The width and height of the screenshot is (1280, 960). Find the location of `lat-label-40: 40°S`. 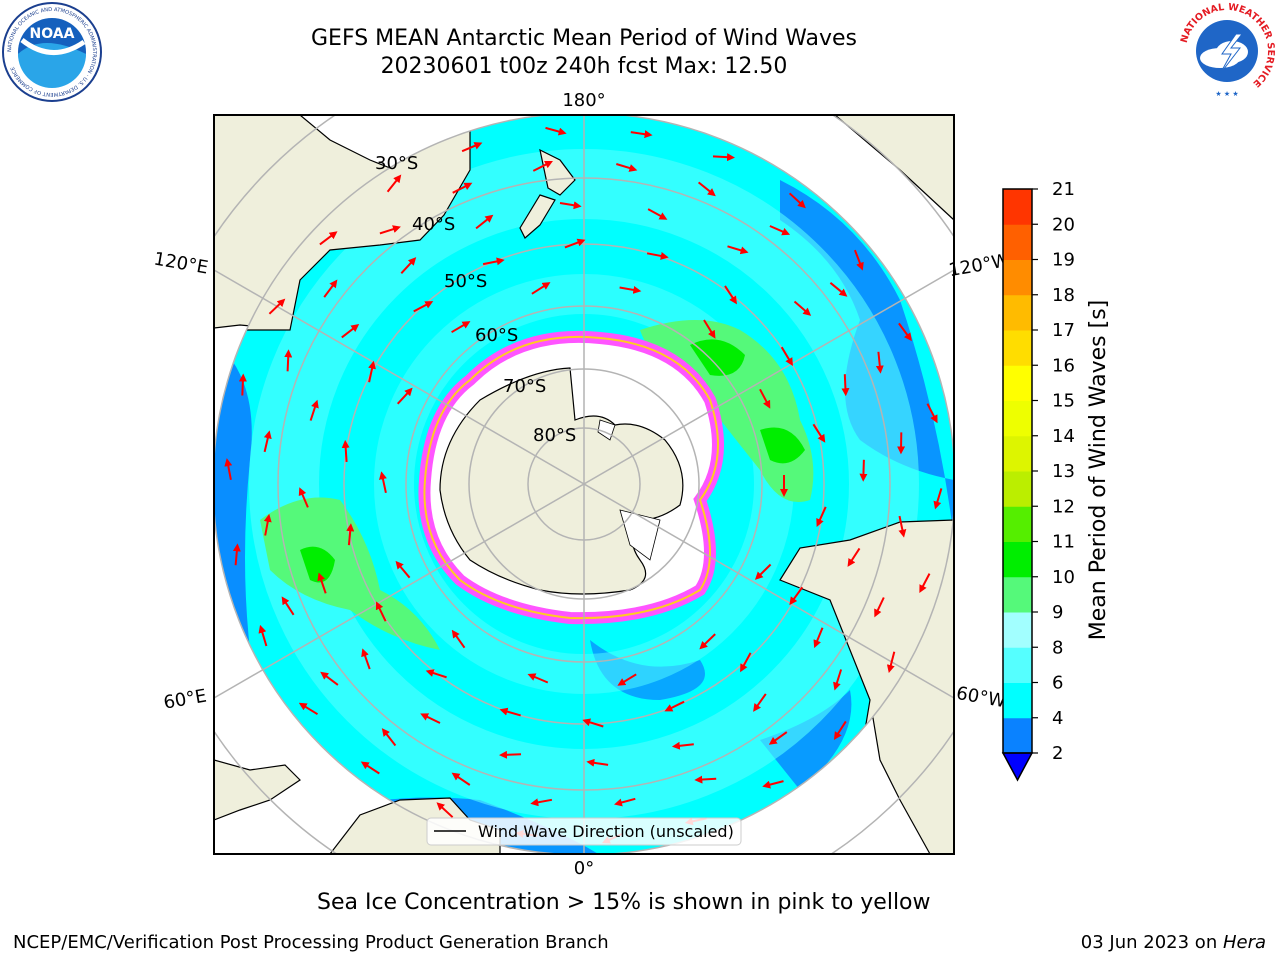

lat-label-40: 40°S is located at coordinates (433, 224).